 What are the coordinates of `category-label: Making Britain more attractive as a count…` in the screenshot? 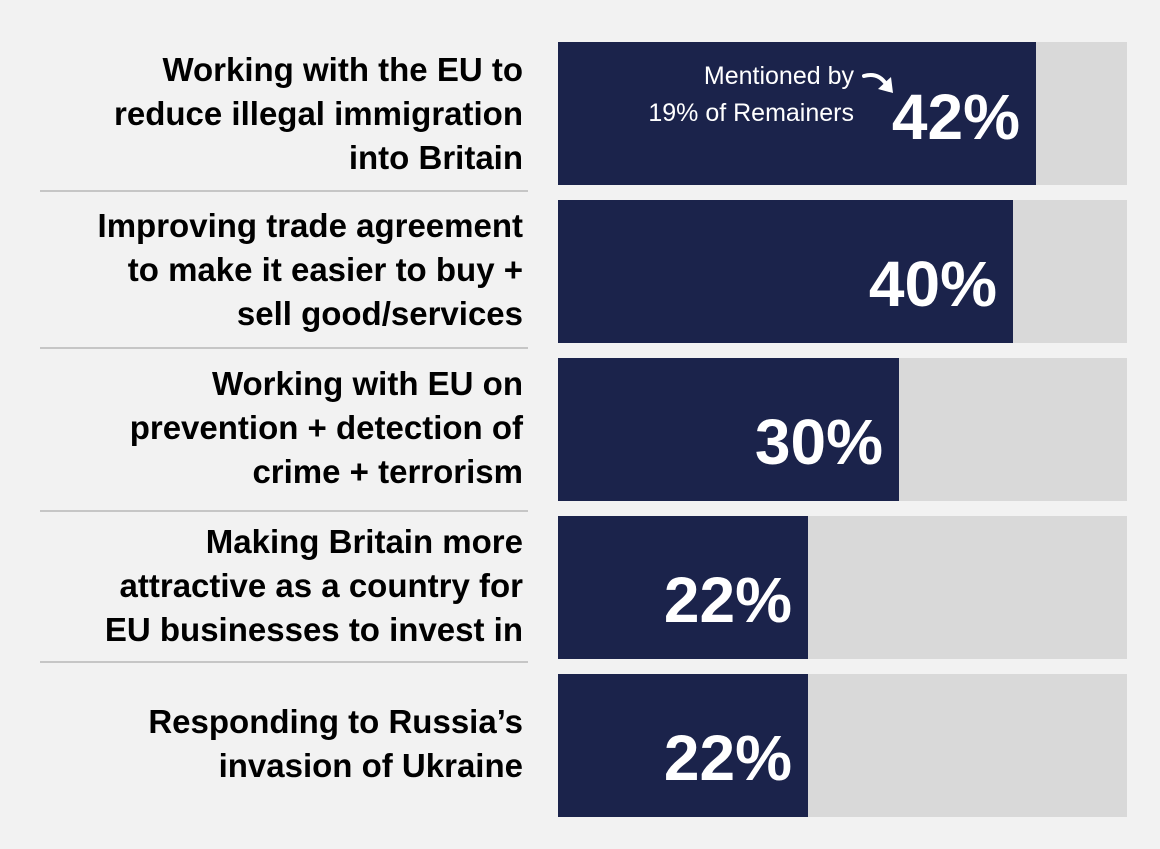 It's located at (271, 586).